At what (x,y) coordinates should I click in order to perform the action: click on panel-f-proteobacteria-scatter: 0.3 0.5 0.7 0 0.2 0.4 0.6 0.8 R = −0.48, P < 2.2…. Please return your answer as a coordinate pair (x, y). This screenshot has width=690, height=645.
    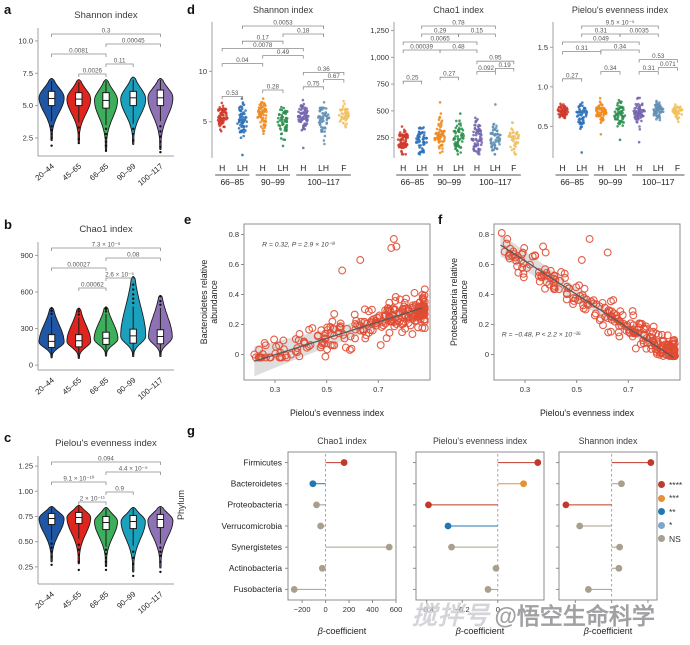
    Looking at the image, I should click on (565, 320).